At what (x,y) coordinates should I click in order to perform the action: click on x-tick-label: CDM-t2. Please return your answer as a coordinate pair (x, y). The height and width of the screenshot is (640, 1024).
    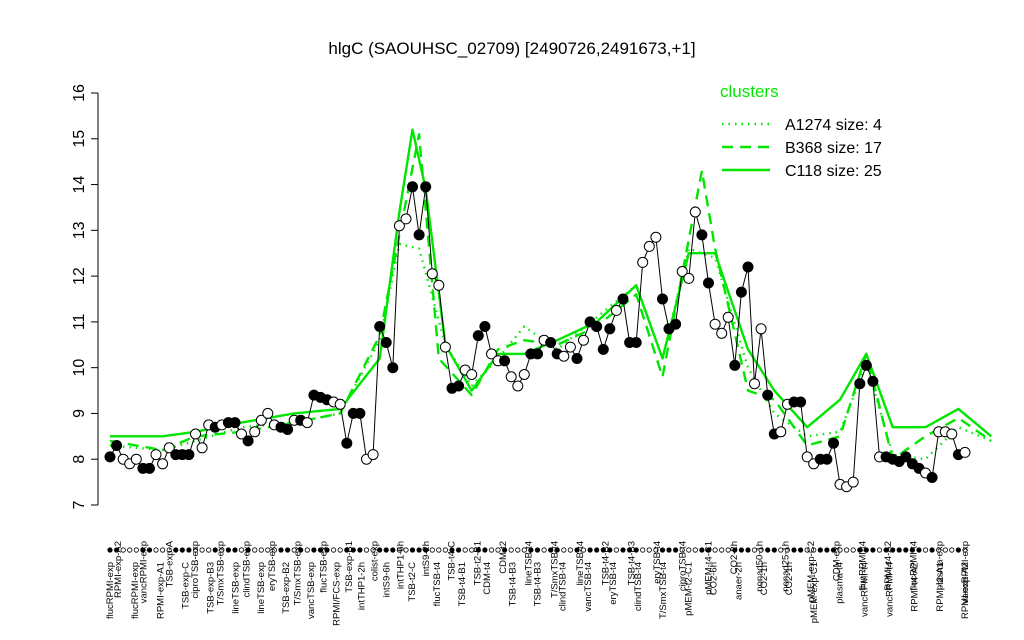
    Looking at the image, I should click on (503, 557).